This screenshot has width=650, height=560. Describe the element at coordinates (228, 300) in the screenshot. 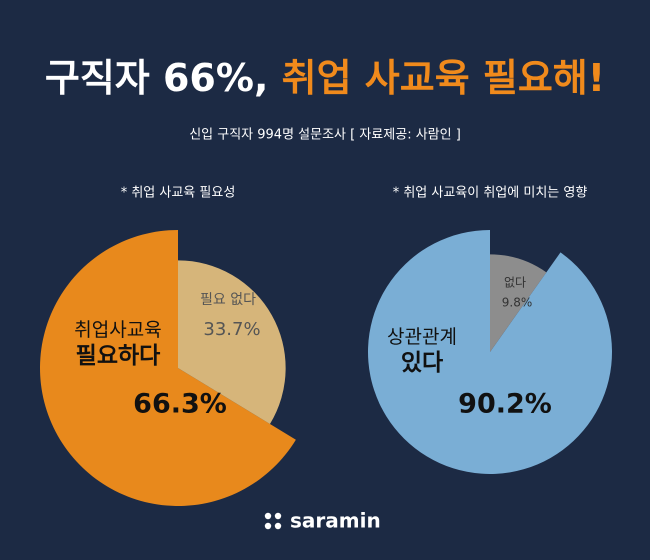

I see `slice-label: 필요 없다` at that location.